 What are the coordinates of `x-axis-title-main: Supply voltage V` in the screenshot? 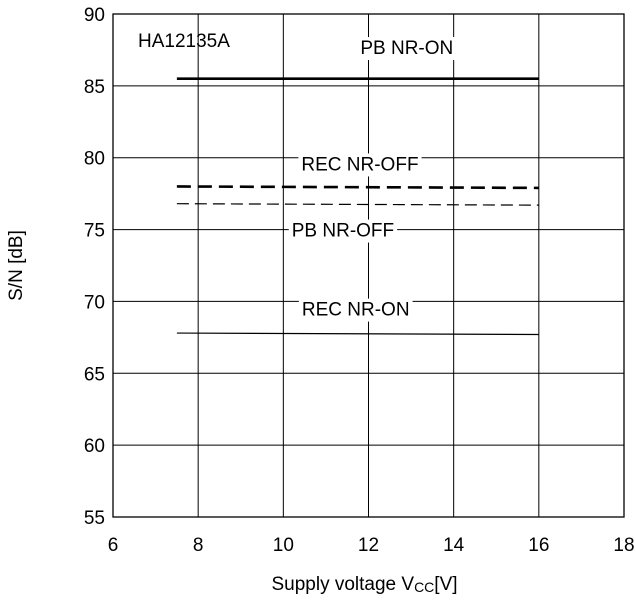 It's located at (342, 584).